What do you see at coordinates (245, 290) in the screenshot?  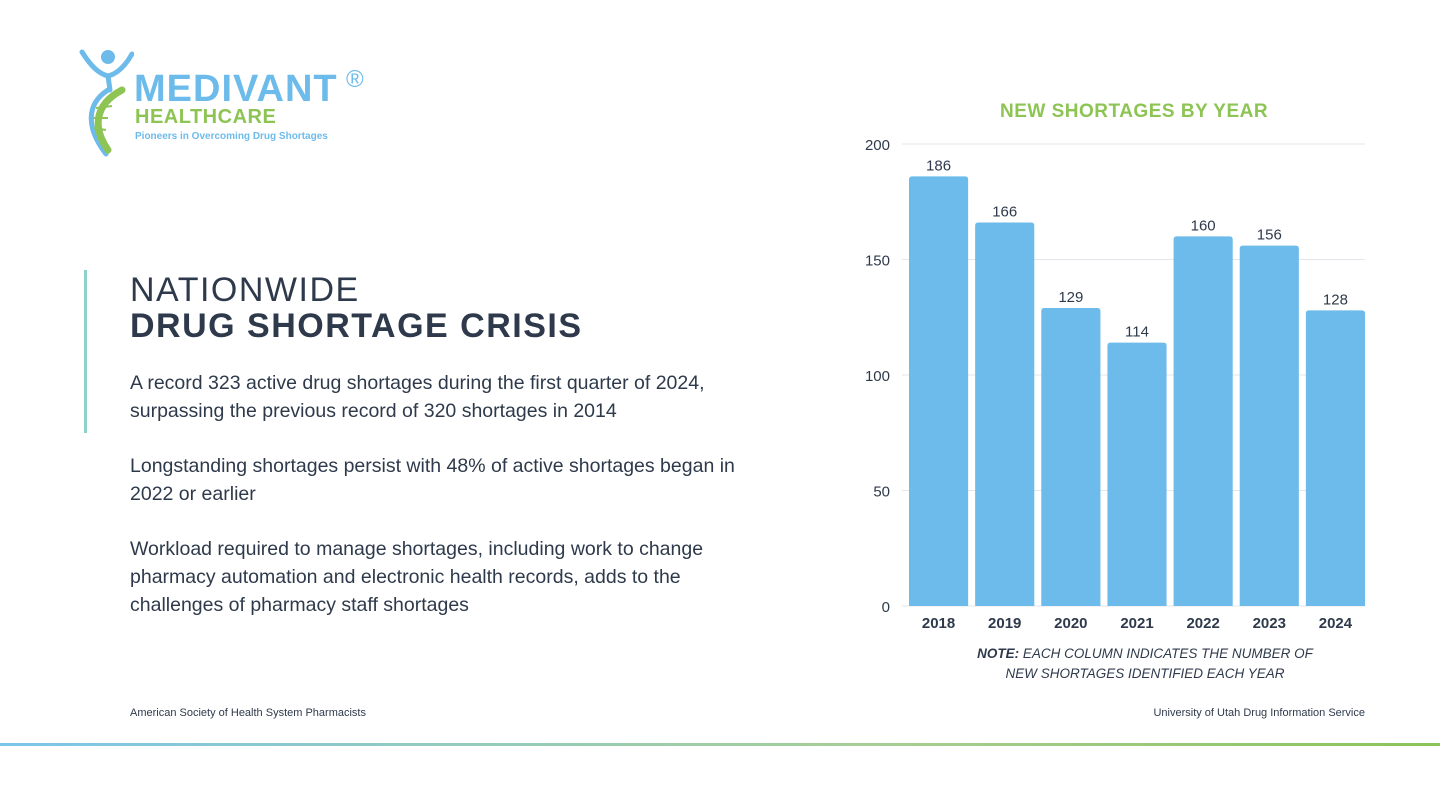 I see `heading-line-1: NATIONWIDE` at bounding box center [245, 290].